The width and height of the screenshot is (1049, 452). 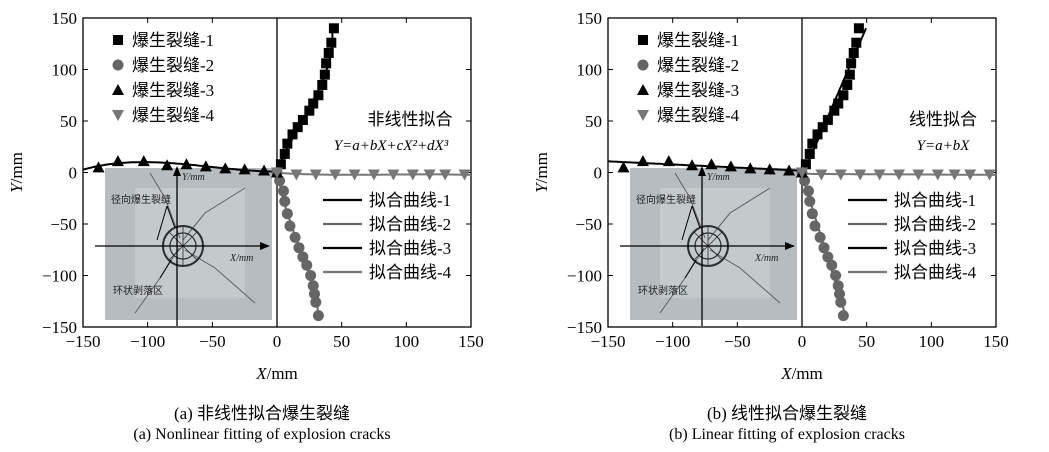 What do you see at coordinates (65, 70) in the screenshot?
I see `chart-a-y-tick-label: 100` at bounding box center [65, 70].